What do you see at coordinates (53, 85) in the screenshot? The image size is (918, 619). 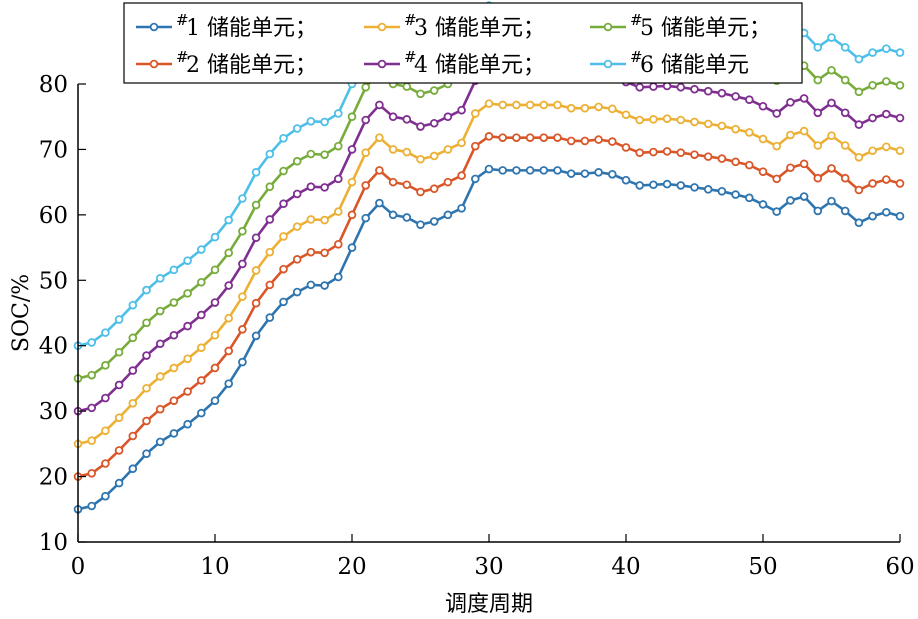 I see `y-tick-label: 80` at bounding box center [53, 85].